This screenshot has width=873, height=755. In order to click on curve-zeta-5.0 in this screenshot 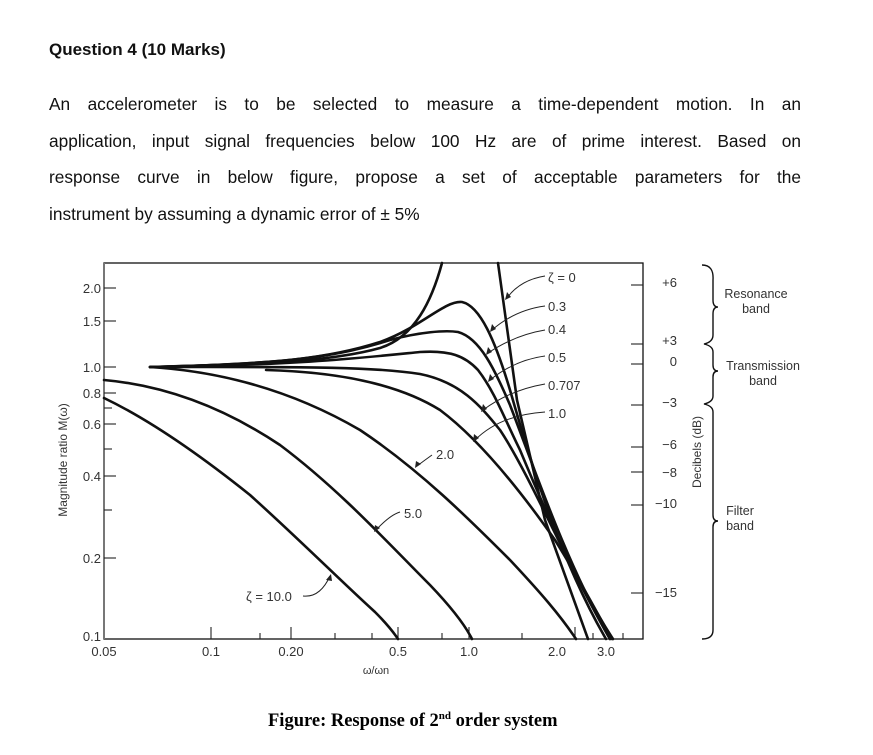, I will do `click(288, 509)`.